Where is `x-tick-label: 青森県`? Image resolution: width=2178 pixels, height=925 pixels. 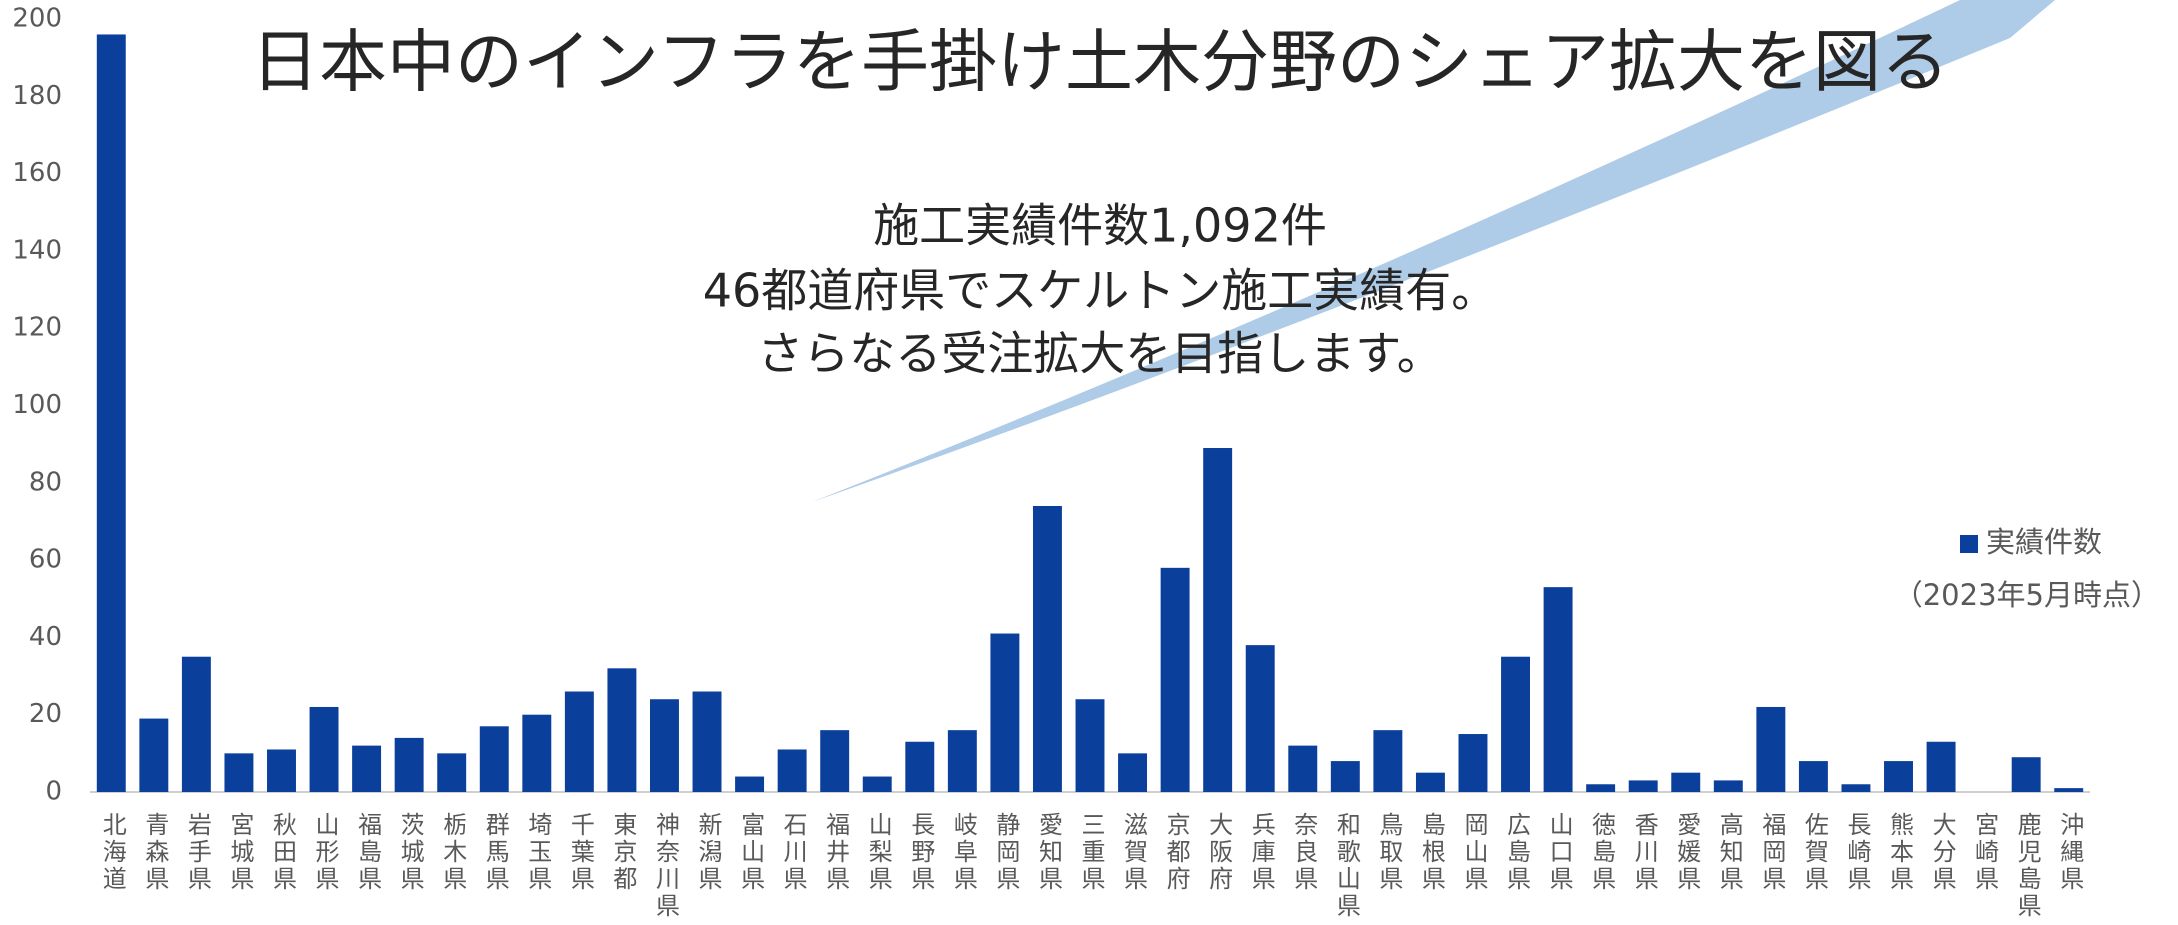 x-tick-label: 青森県 is located at coordinates (155, 852).